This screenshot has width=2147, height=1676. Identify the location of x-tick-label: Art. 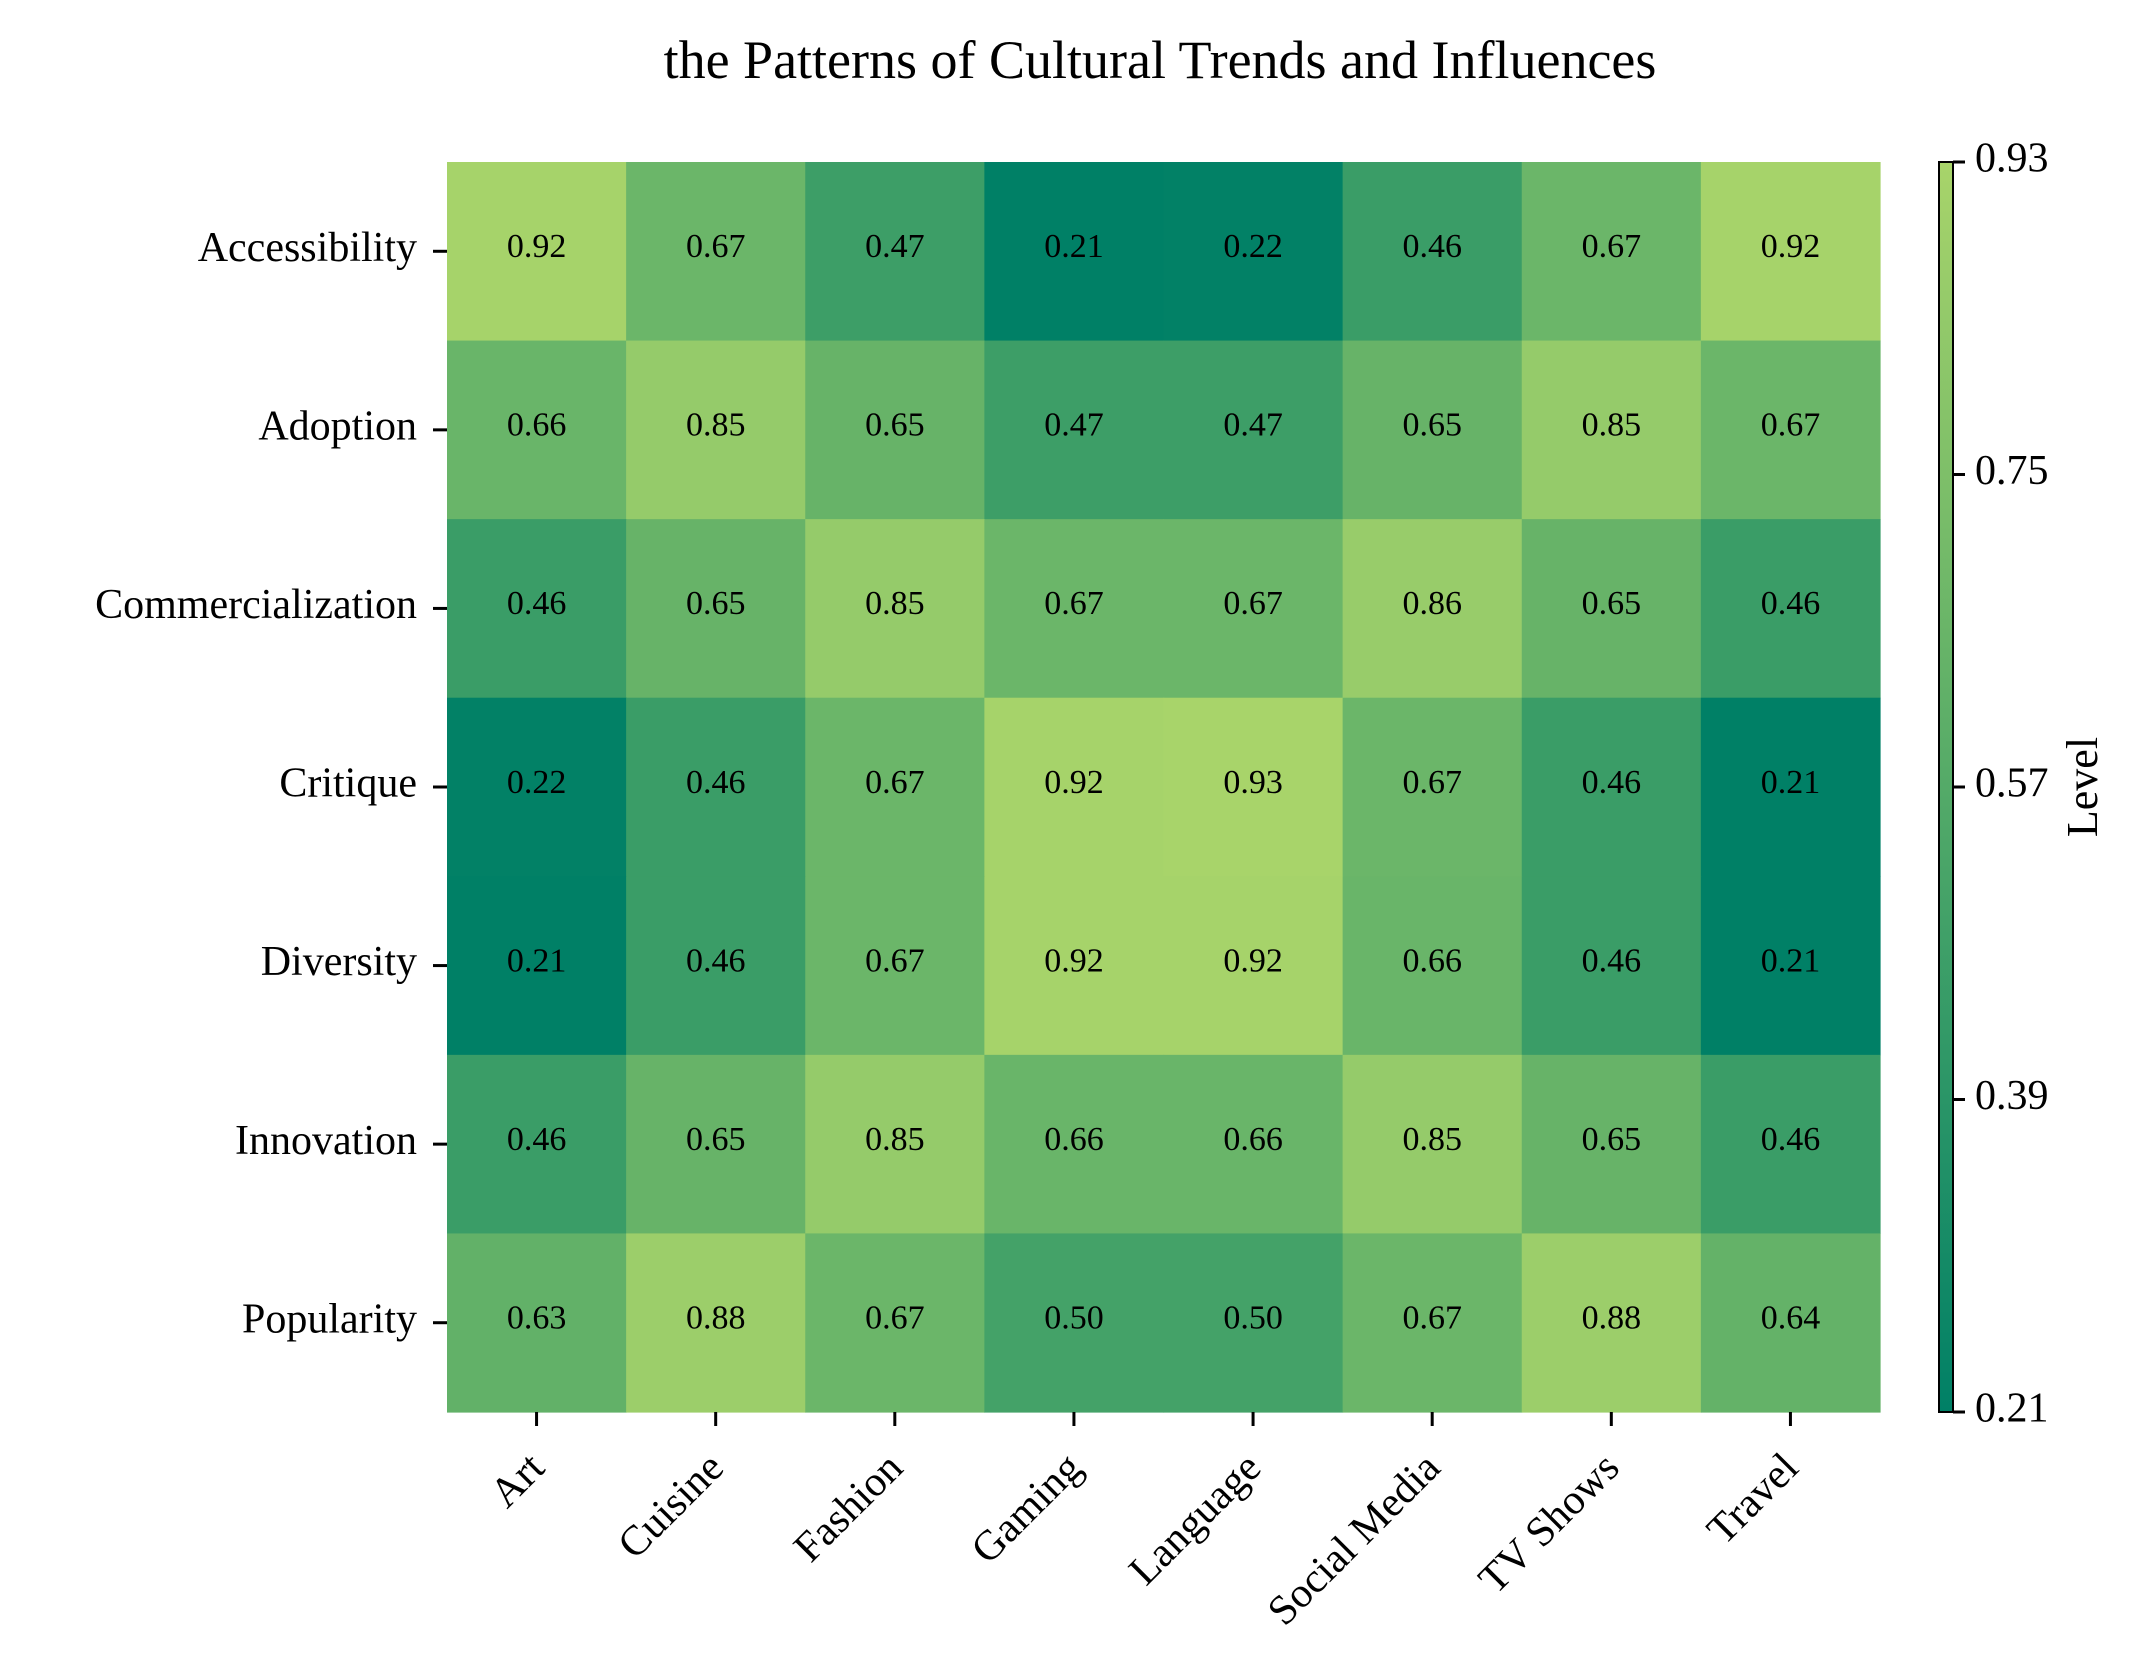
(518, 1480).